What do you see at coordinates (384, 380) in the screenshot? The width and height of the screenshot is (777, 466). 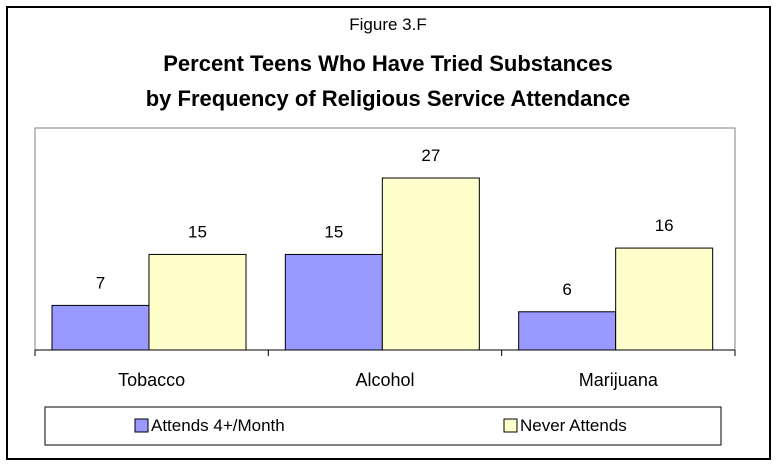 I see `category-label-alcohol: Alcohol` at bounding box center [384, 380].